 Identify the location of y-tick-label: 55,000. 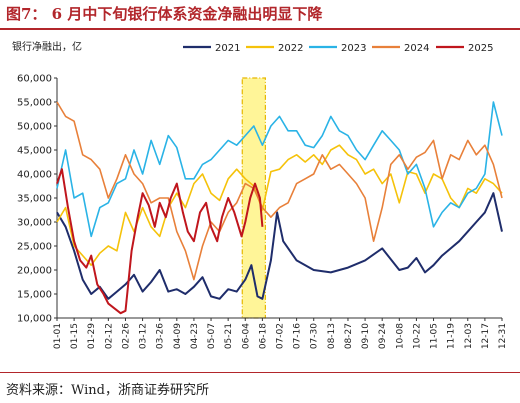
(34, 103).